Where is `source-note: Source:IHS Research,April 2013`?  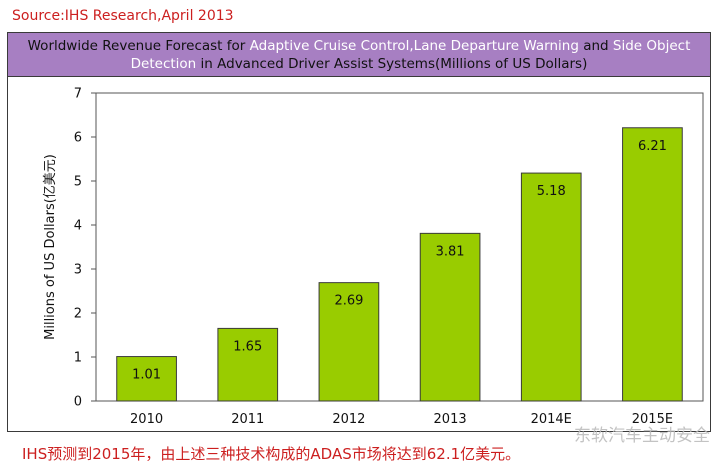 source-note: Source:IHS Research,April 2013 is located at coordinates (123, 16).